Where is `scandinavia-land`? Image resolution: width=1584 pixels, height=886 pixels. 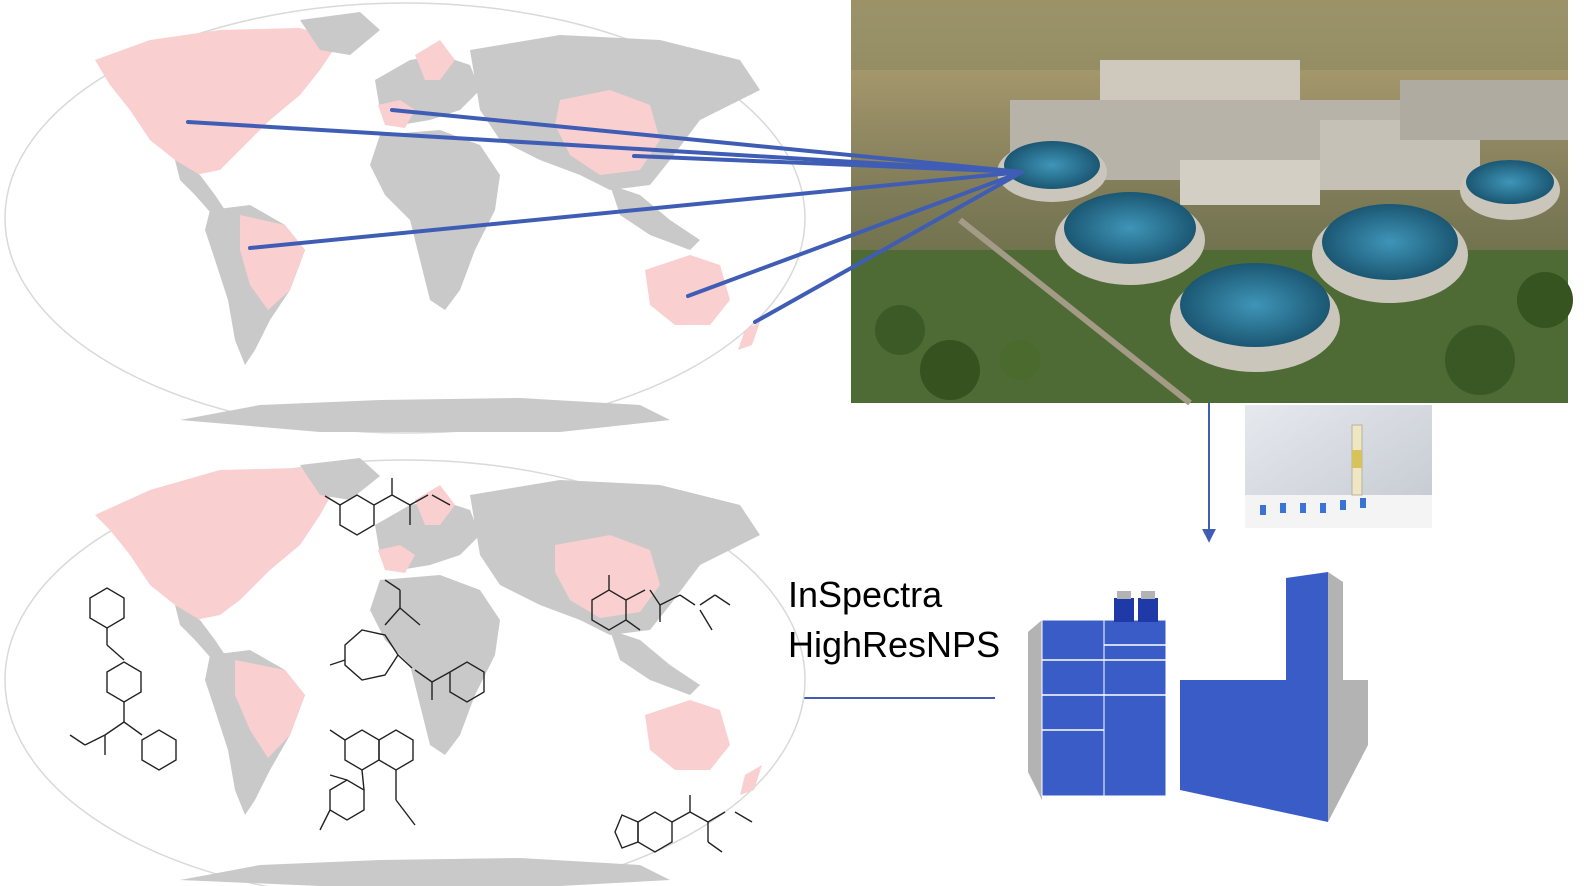
scandinavia-land is located at coordinates (435, 60).